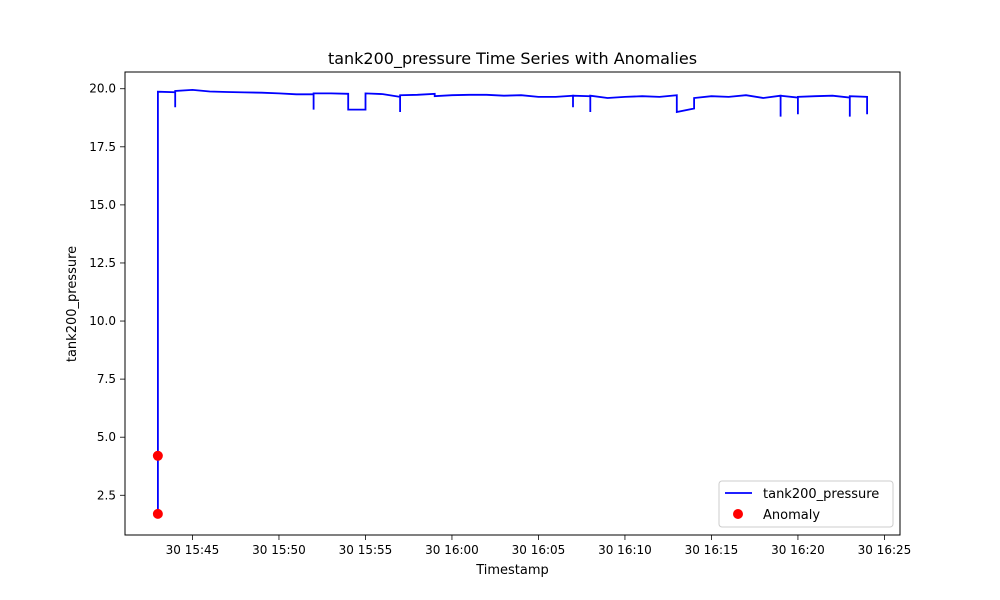 This screenshot has height=600, width=1000. Describe the element at coordinates (738, 514) in the screenshot. I see `legend-anomaly-marker` at that location.